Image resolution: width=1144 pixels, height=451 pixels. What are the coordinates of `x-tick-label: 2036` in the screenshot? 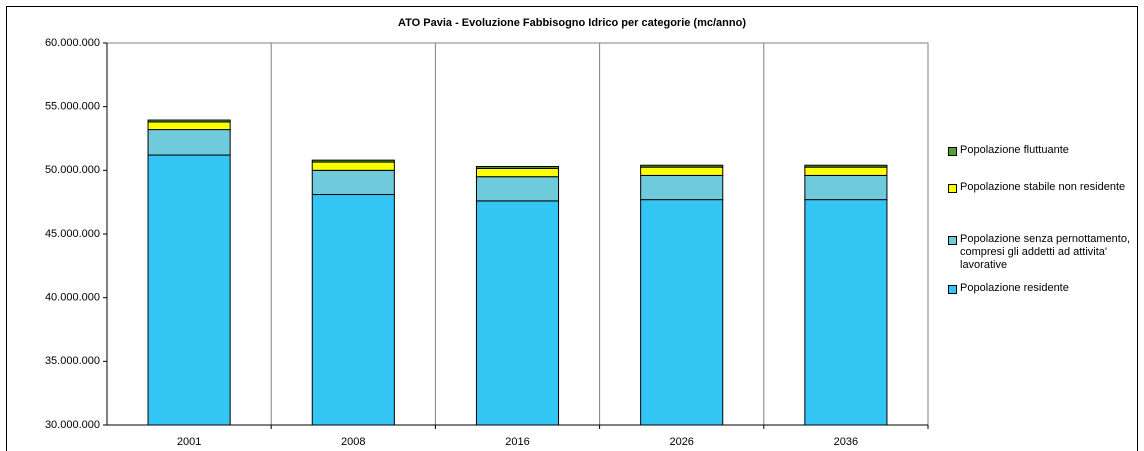 It's located at (846, 442).